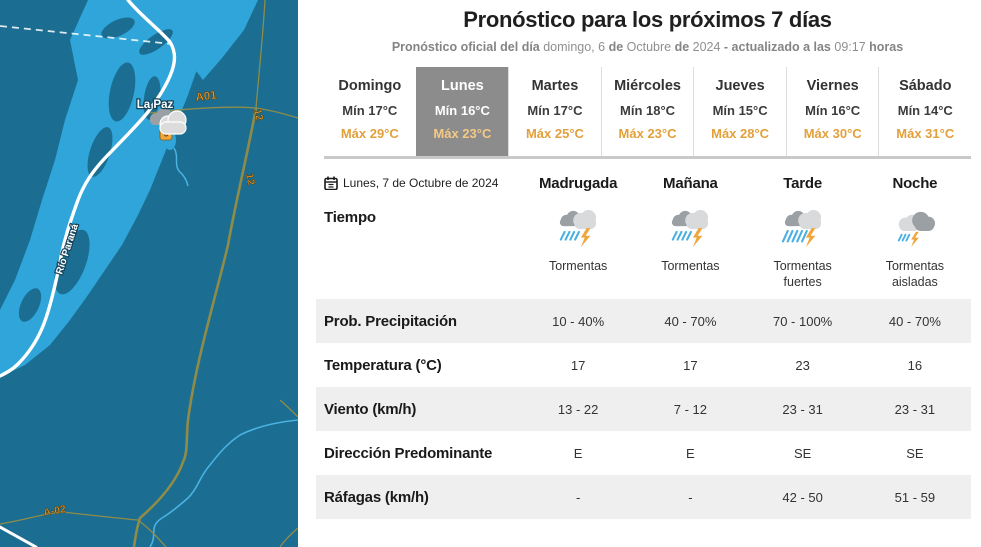 The width and height of the screenshot is (981, 547). Describe the element at coordinates (623, 365) in the screenshot. I see `row-temperature: Temperatura (°C) 17 17 23 16` at that location.